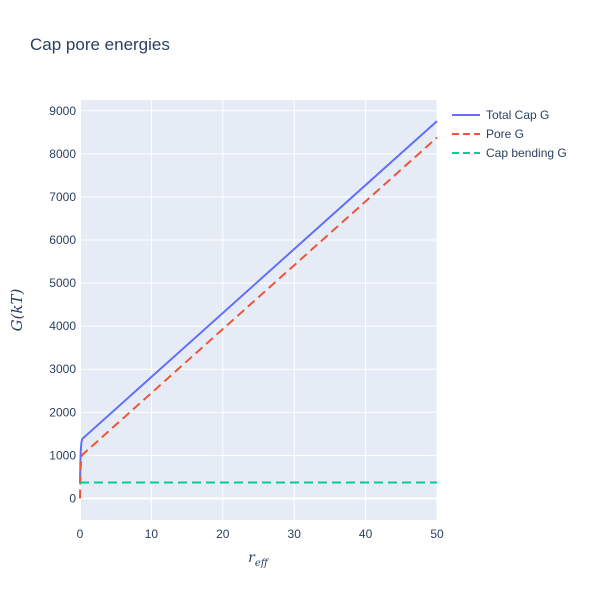 The height and width of the screenshot is (600, 600). I want to click on y-tick-label: 3000, so click(62, 369).